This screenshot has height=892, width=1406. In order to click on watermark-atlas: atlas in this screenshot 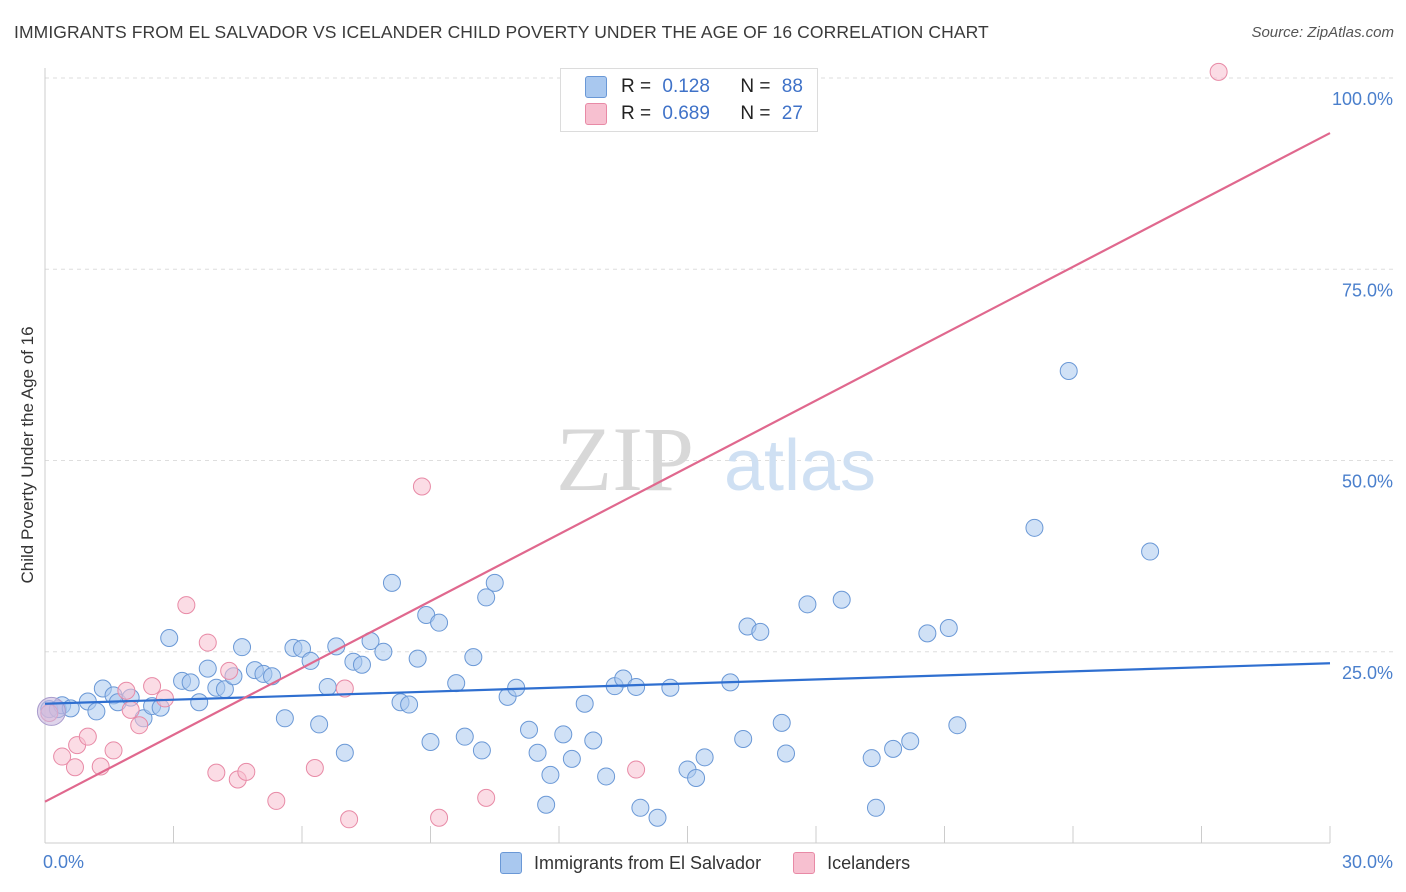, I will do `click(800, 466)`.